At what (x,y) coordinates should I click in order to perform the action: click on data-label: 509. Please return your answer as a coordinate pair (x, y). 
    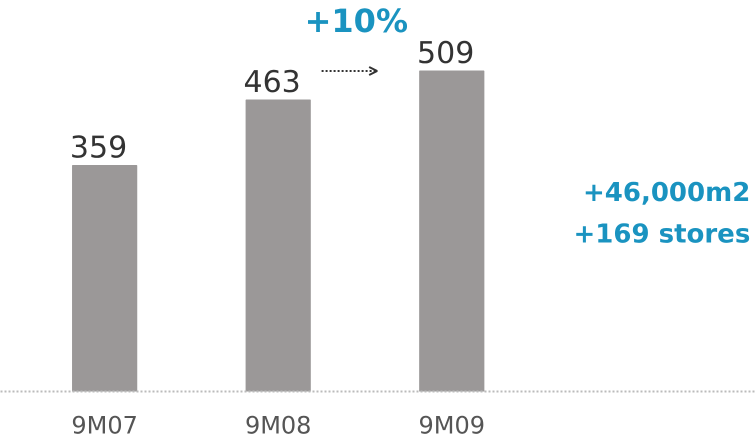
    Looking at the image, I should click on (445, 54).